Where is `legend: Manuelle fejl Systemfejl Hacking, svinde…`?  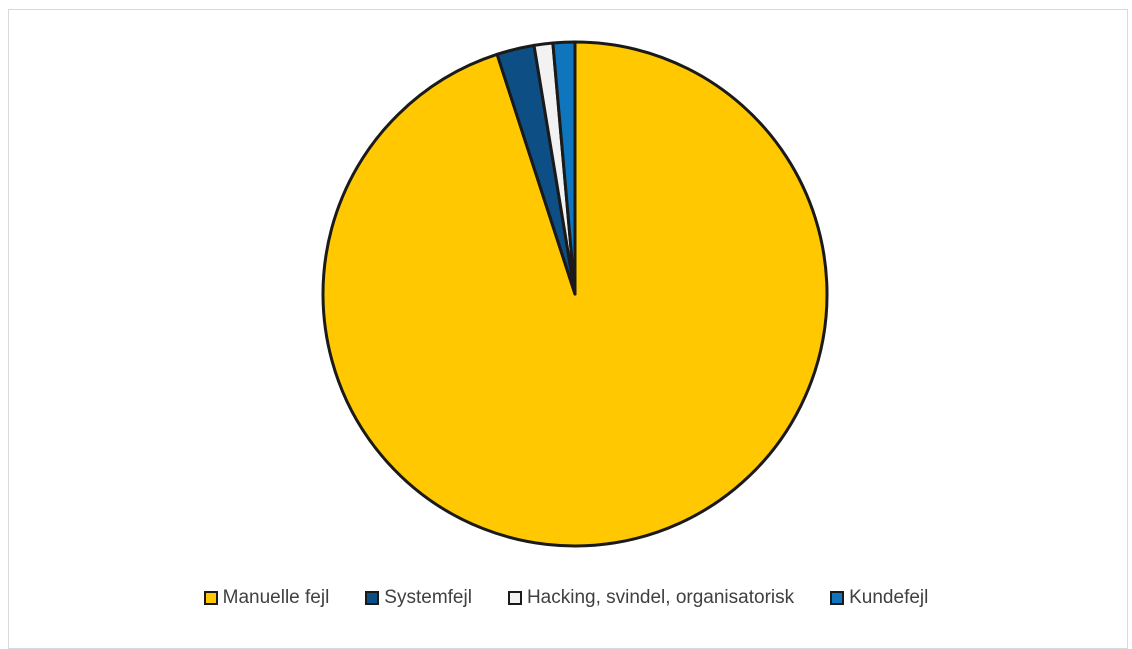
legend: Manuelle fejl Systemfejl Hacking, svinde… is located at coordinates (566, 598).